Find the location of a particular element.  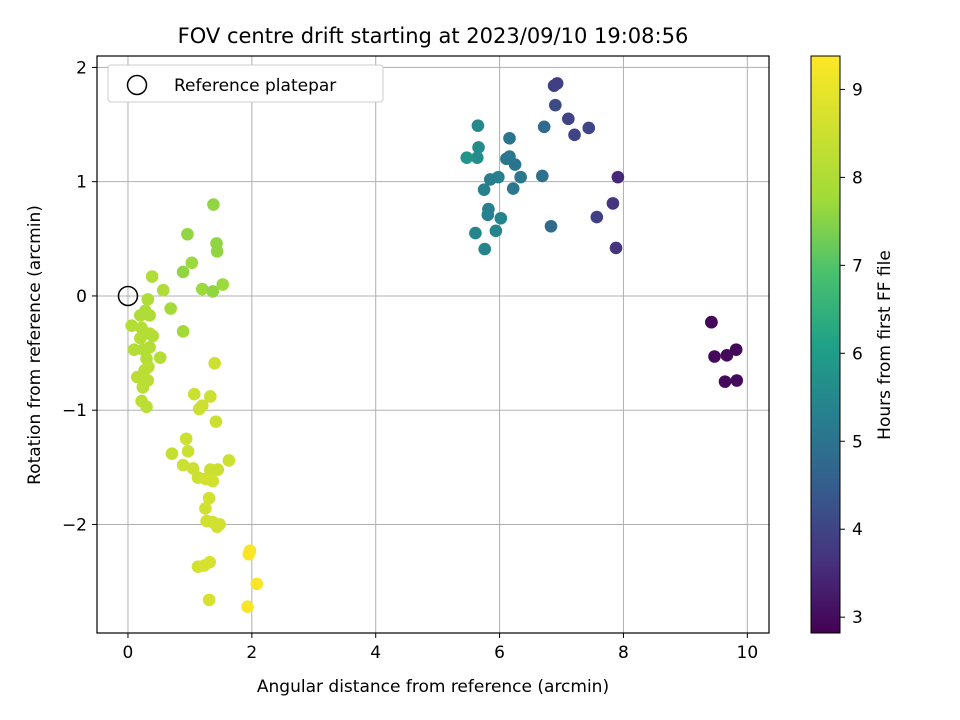

colorbar-tick-label: 3 is located at coordinates (857, 618).